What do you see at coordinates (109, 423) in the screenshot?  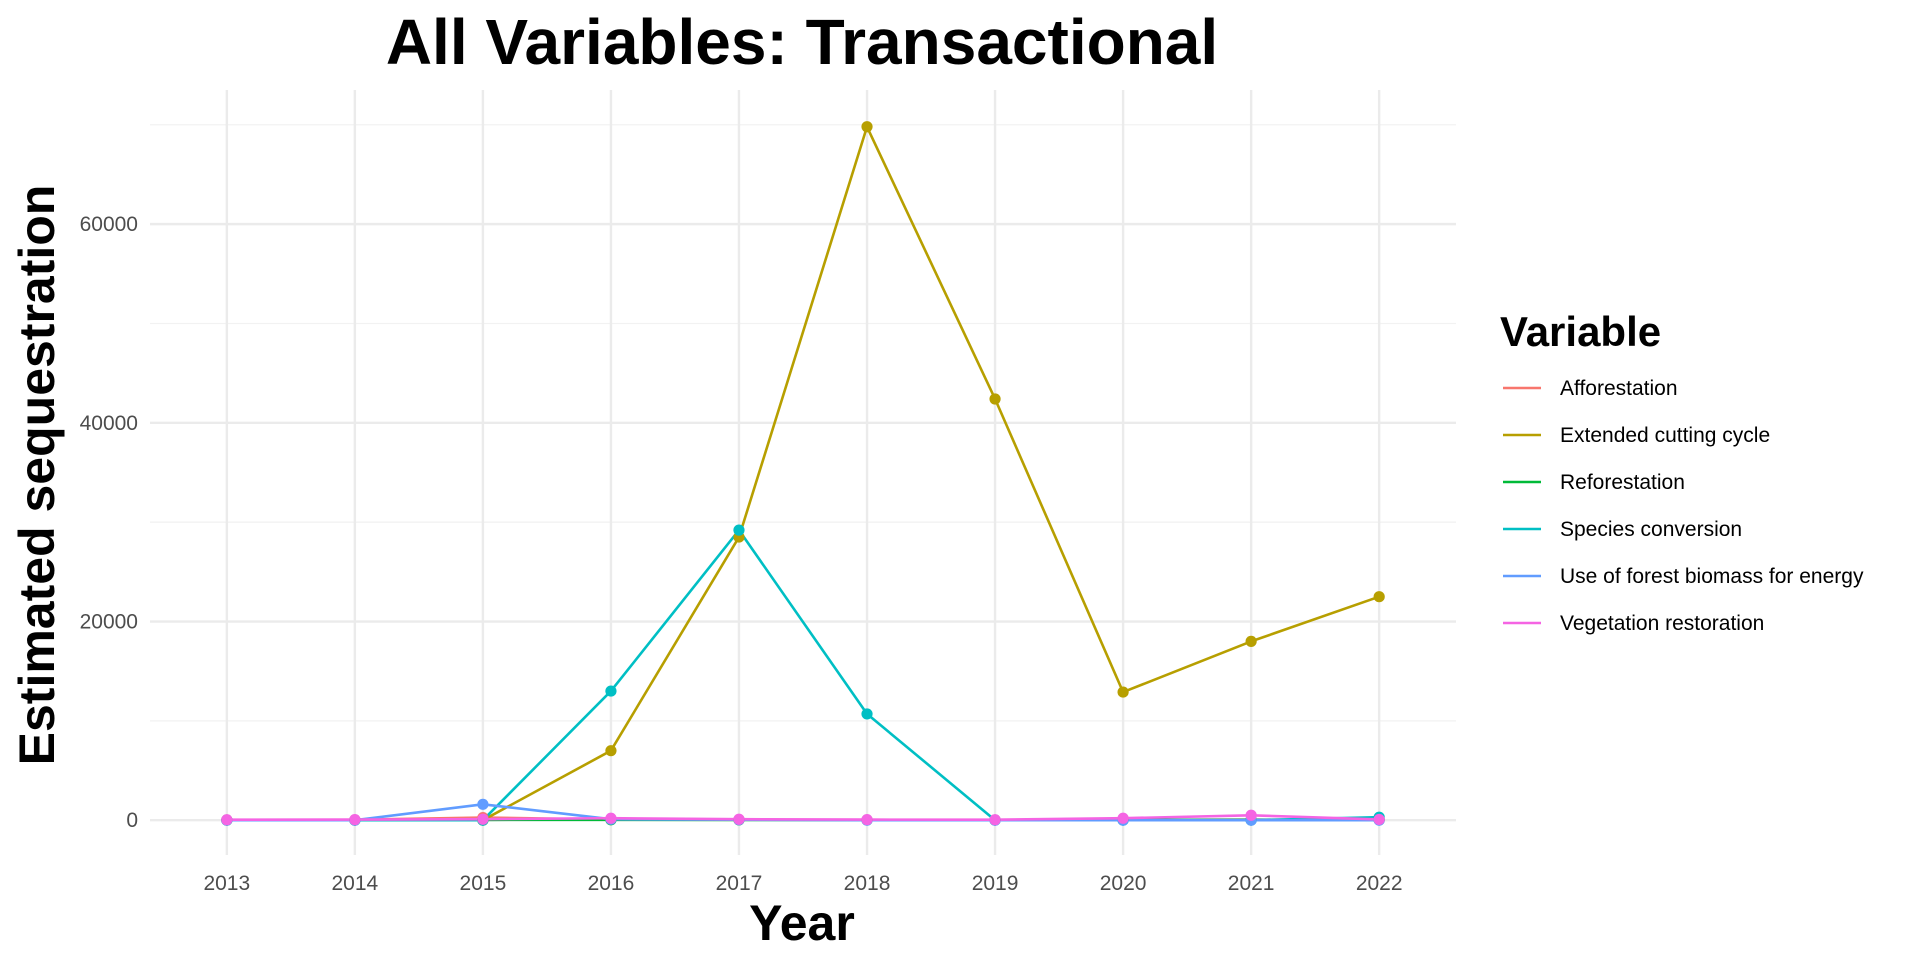 I see `y-tick-label: 40000` at bounding box center [109, 423].